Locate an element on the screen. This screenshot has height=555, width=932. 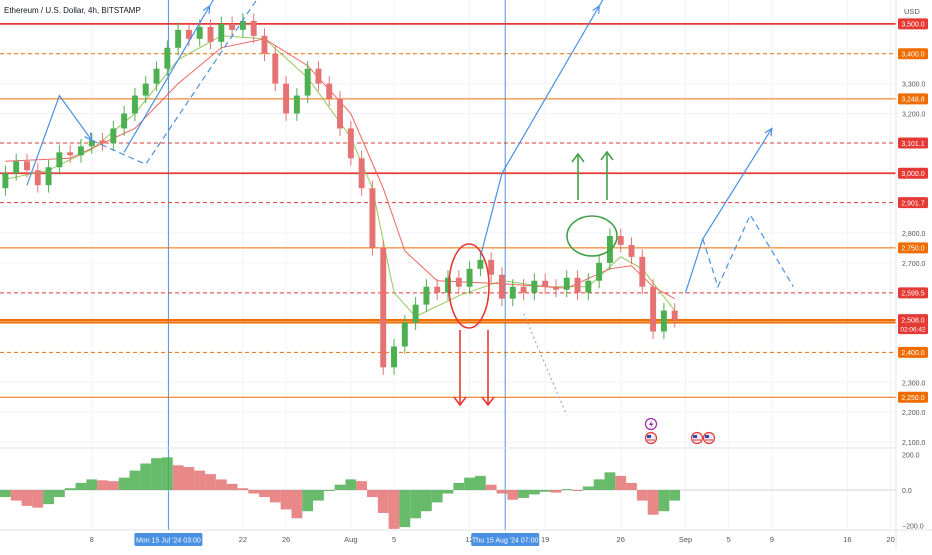
price-tick-label: 2,100.0 is located at coordinates (913, 443).